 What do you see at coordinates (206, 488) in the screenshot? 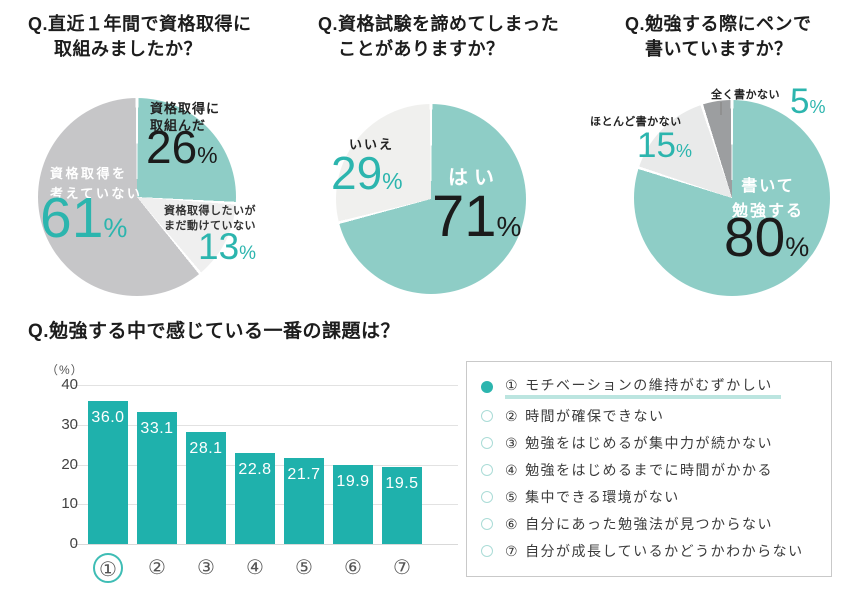
I see `bar-③: 28.1` at bounding box center [206, 488].